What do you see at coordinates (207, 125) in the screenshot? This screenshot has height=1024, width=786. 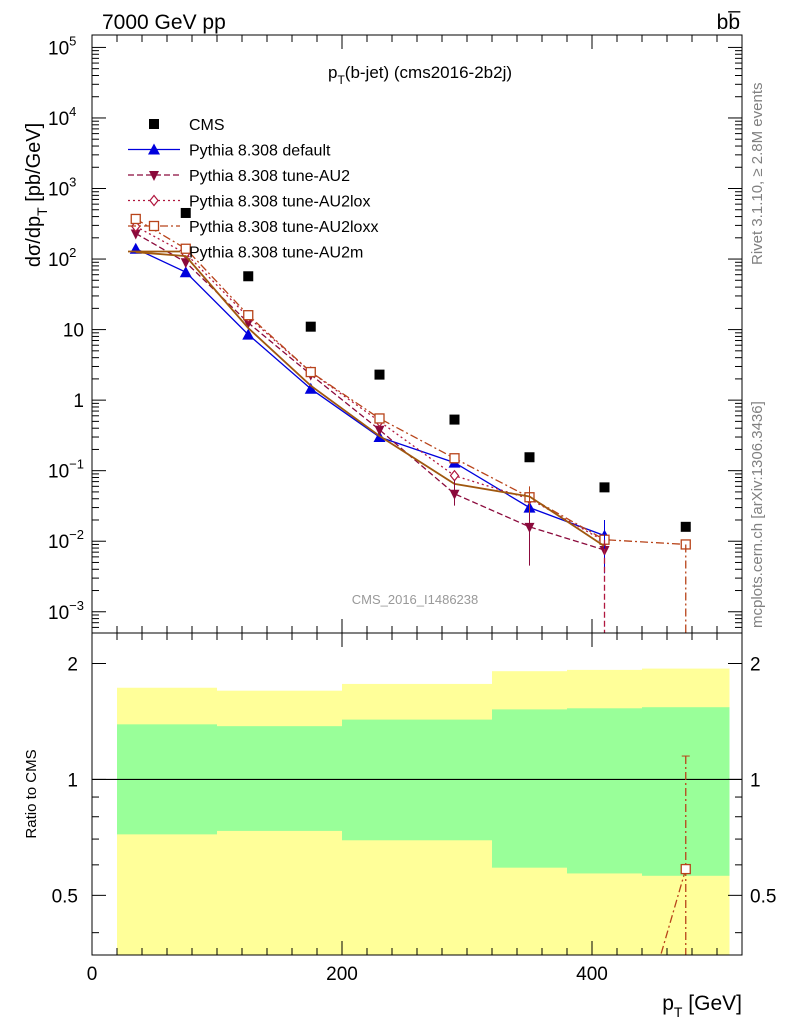 I see `legend-label: CMS` at bounding box center [207, 125].